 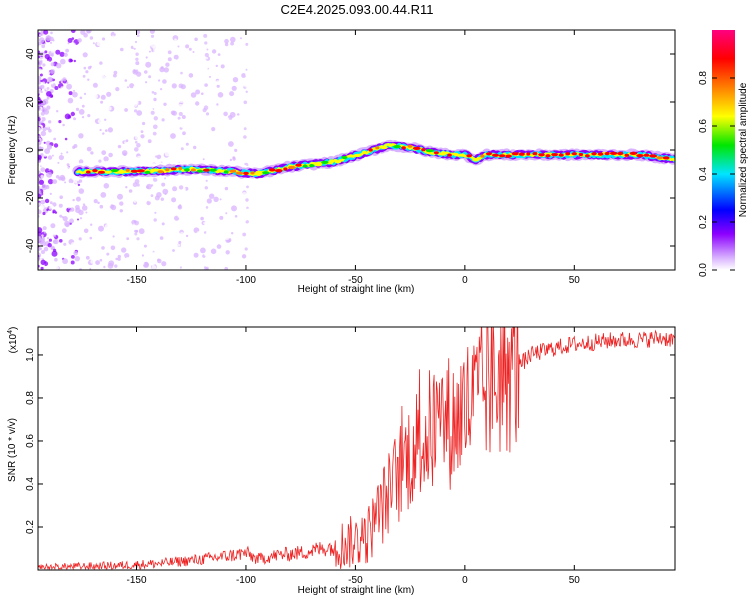 I want to click on snr-y-tick-label: 0.2, so click(x=30, y=527).